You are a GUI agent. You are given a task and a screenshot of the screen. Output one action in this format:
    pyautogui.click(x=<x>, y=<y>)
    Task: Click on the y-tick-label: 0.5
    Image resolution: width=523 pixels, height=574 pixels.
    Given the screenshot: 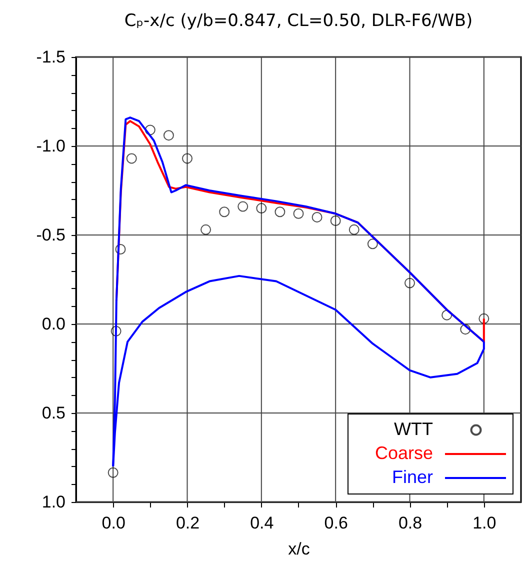 What is the action you would take?
    pyautogui.click(x=54, y=413)
    